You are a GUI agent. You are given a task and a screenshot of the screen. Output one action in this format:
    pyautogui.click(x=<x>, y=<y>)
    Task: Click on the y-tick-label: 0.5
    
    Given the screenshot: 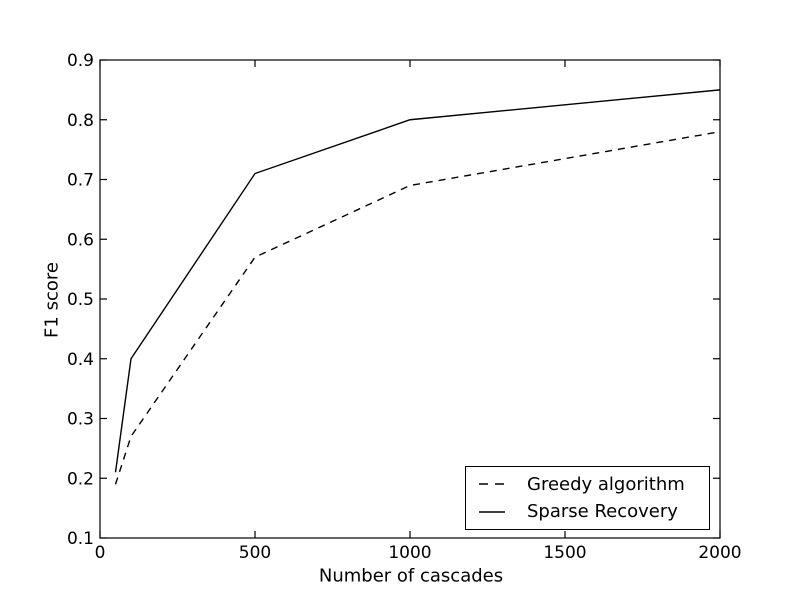 What is the action you would take?
    pyautogui.click(x=80, y=300)
    